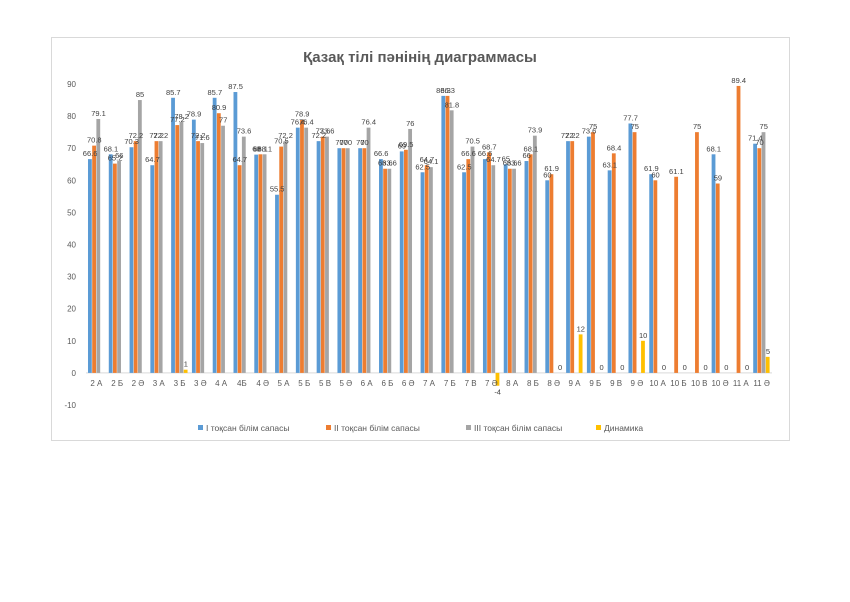  Describe the element at coordinates (202, 137) in the screenshot. I see `data-label: 71.6` at that location.